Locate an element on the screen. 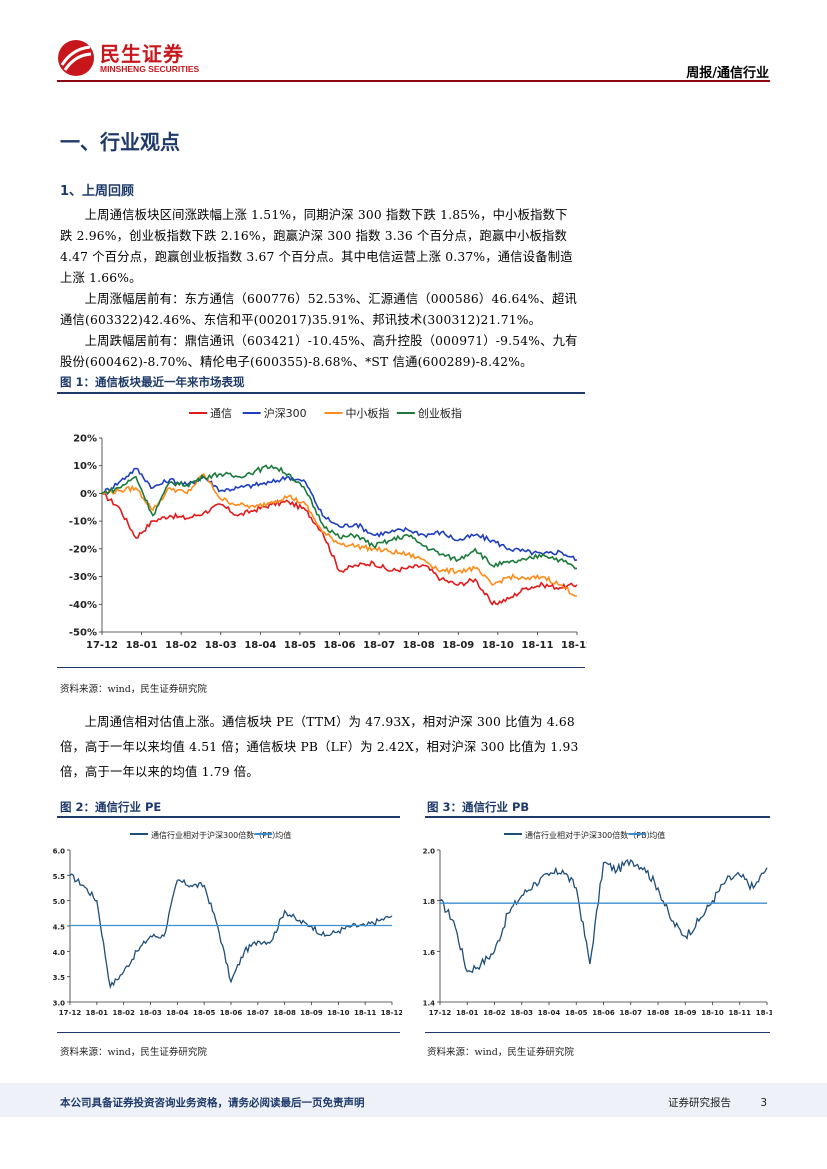  logo-text-cn: 民生证券 is located at coordinates (142, 54).